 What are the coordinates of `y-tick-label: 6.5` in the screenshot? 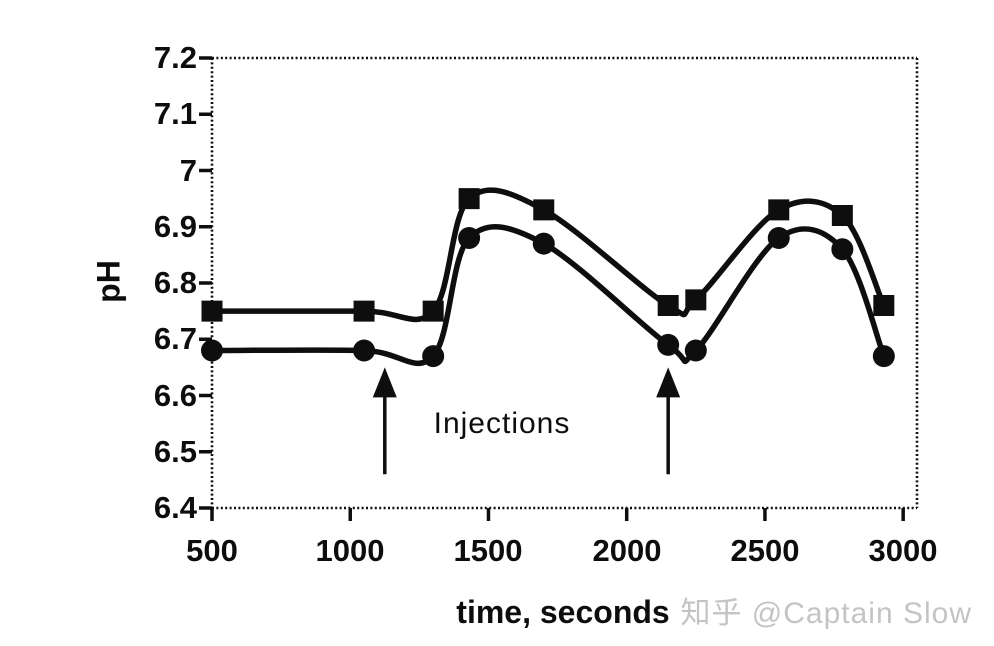 It's located at (175, 451).